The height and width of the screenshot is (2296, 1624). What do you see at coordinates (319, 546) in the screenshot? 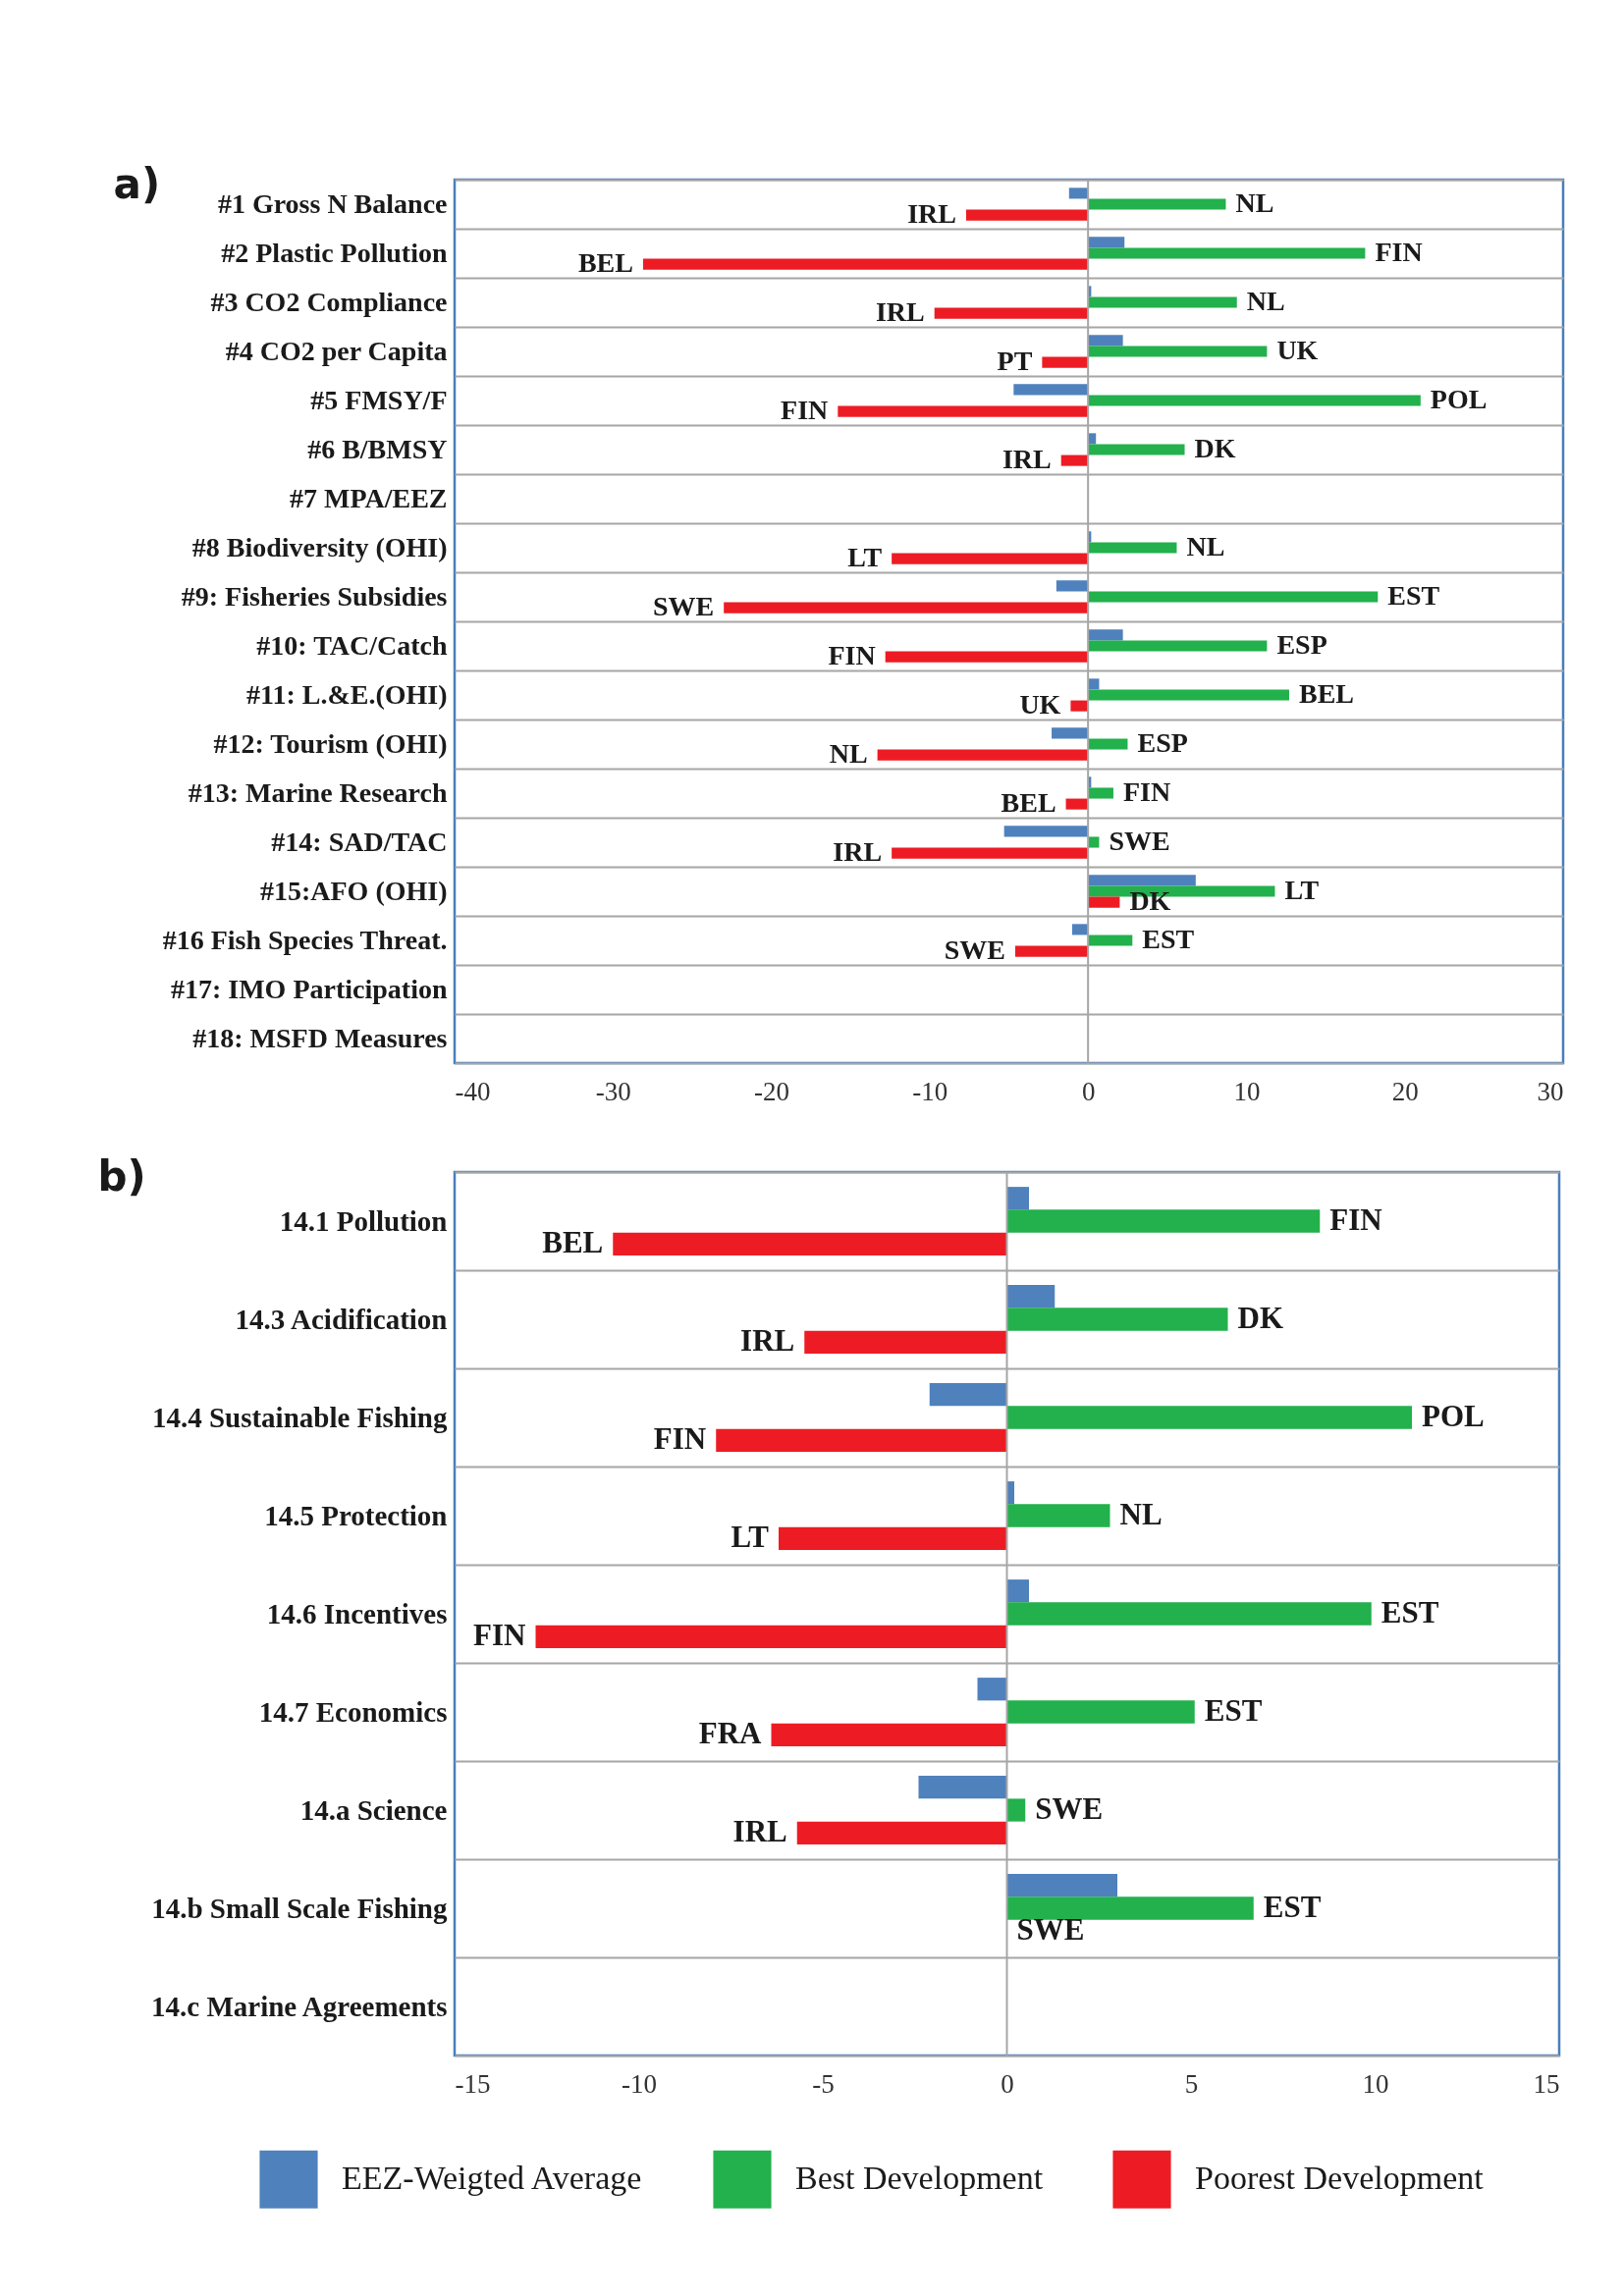
I see `y-tick-label: #8 Biodiversity (OHI)` at bounding box center [319, 546].